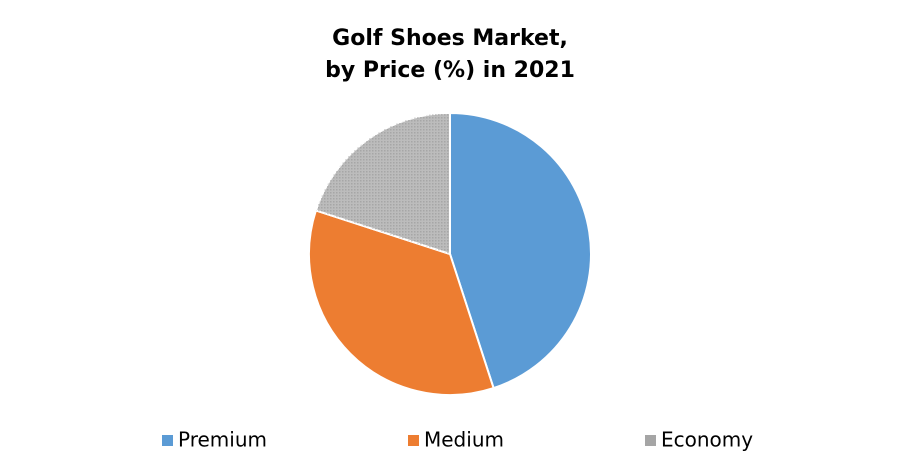  What do you see at coordinates (222, 440) in the screenshot?
I see `legend-label: Premium` at bounding box center [222, 440].